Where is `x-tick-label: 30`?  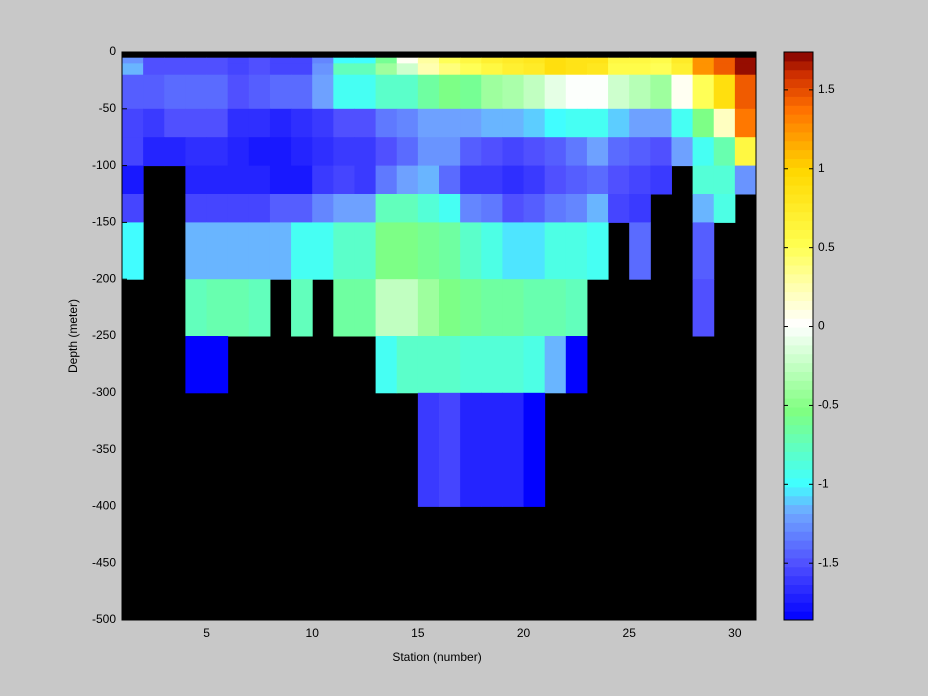
x-tick-label: 30 is located at coordinates (735, 633).